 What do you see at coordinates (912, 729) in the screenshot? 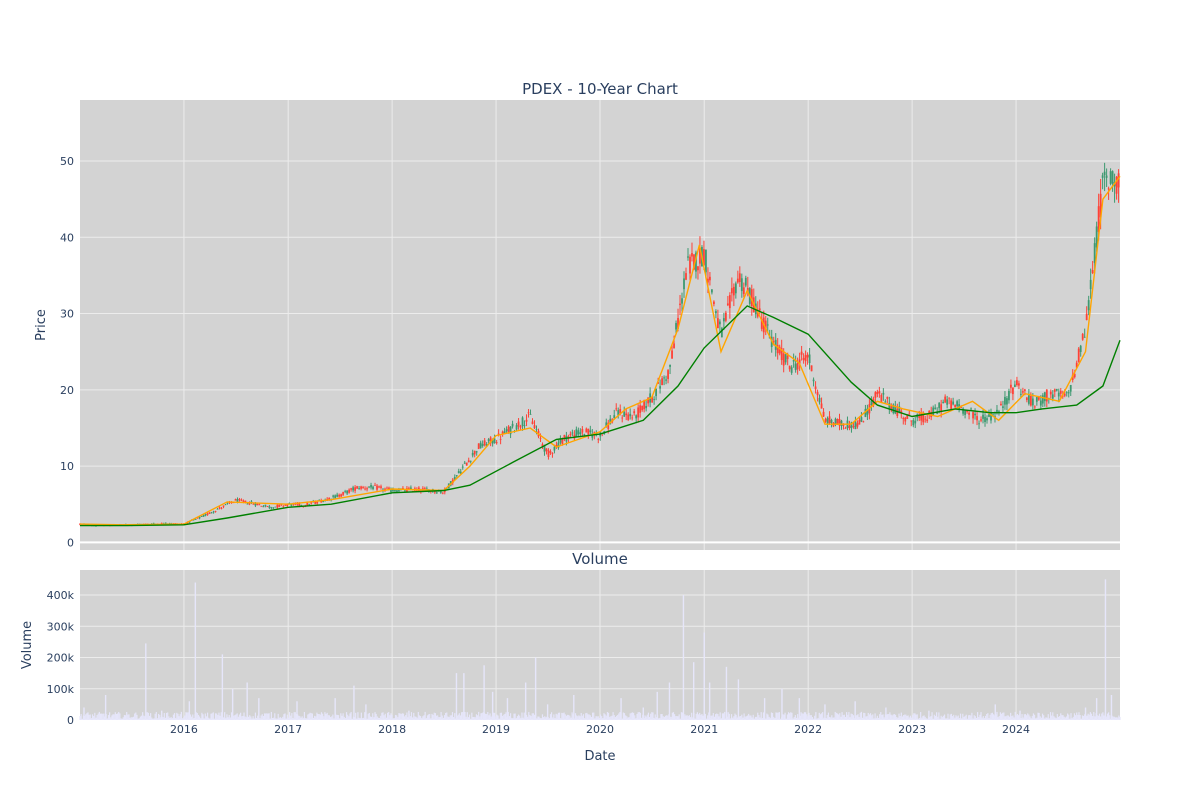
I see `x-tick-label: 2023` at bounding box center [912, 729].